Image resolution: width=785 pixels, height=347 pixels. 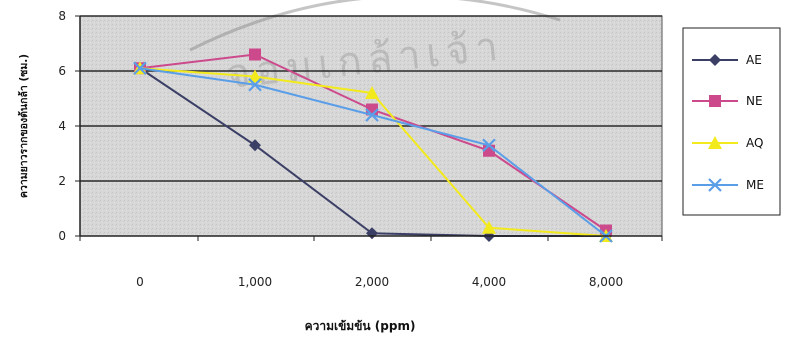 I want to click on y-tick-label: 4, so click(x=62, y=126).